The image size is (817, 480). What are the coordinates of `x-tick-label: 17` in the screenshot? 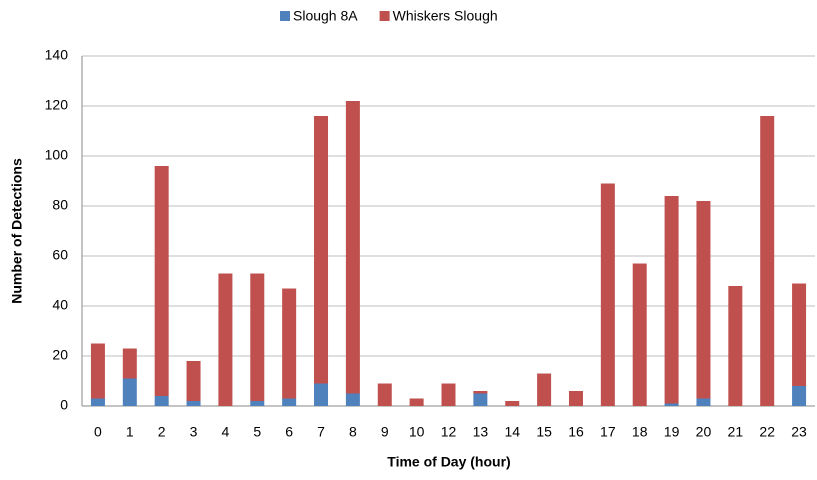 It's located at (608, 432).